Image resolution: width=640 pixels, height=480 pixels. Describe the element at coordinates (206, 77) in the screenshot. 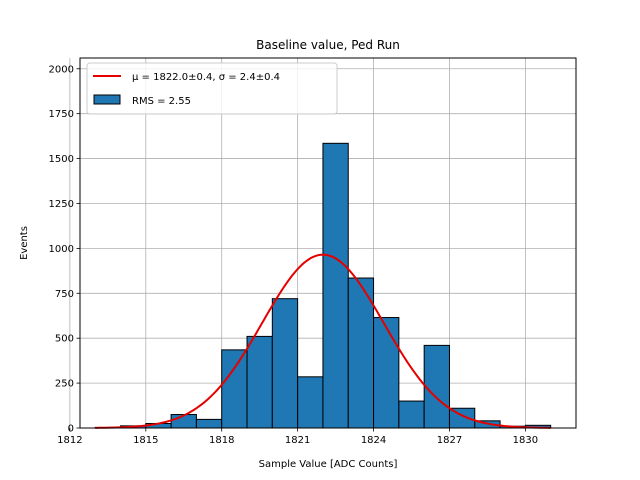

I see `legend-fit-label: μ = 1822.0±0.4, σ = 2.4±0.4` at that location.